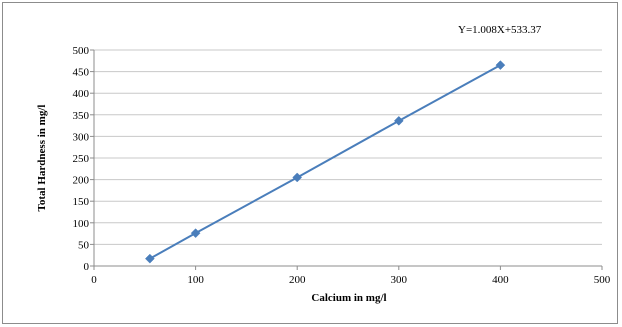  What do you see at coordinates (81, 202) in the screenshot?
I see `y-tick-label-150: 150` at bounding box center [81, 202].